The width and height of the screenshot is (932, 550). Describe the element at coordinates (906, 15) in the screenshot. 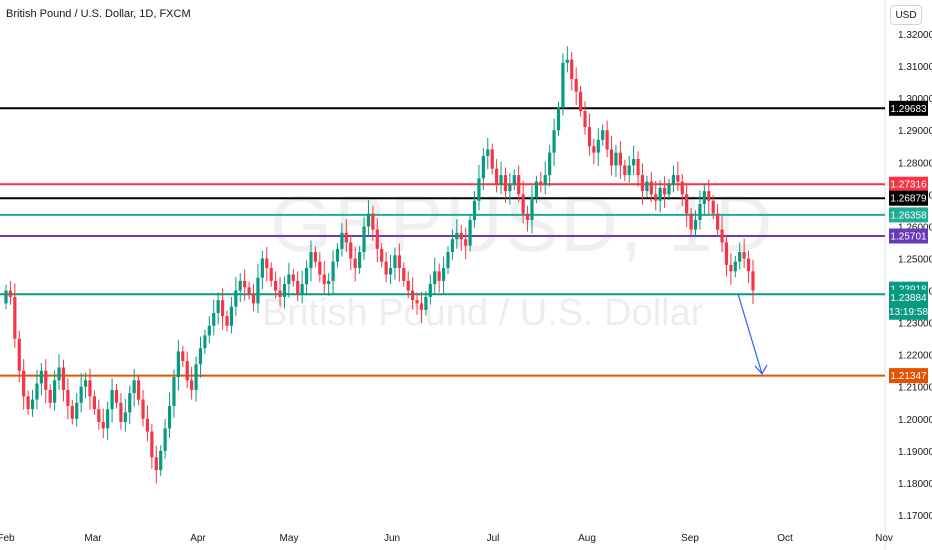

I see `currency-button: USD` at that location.